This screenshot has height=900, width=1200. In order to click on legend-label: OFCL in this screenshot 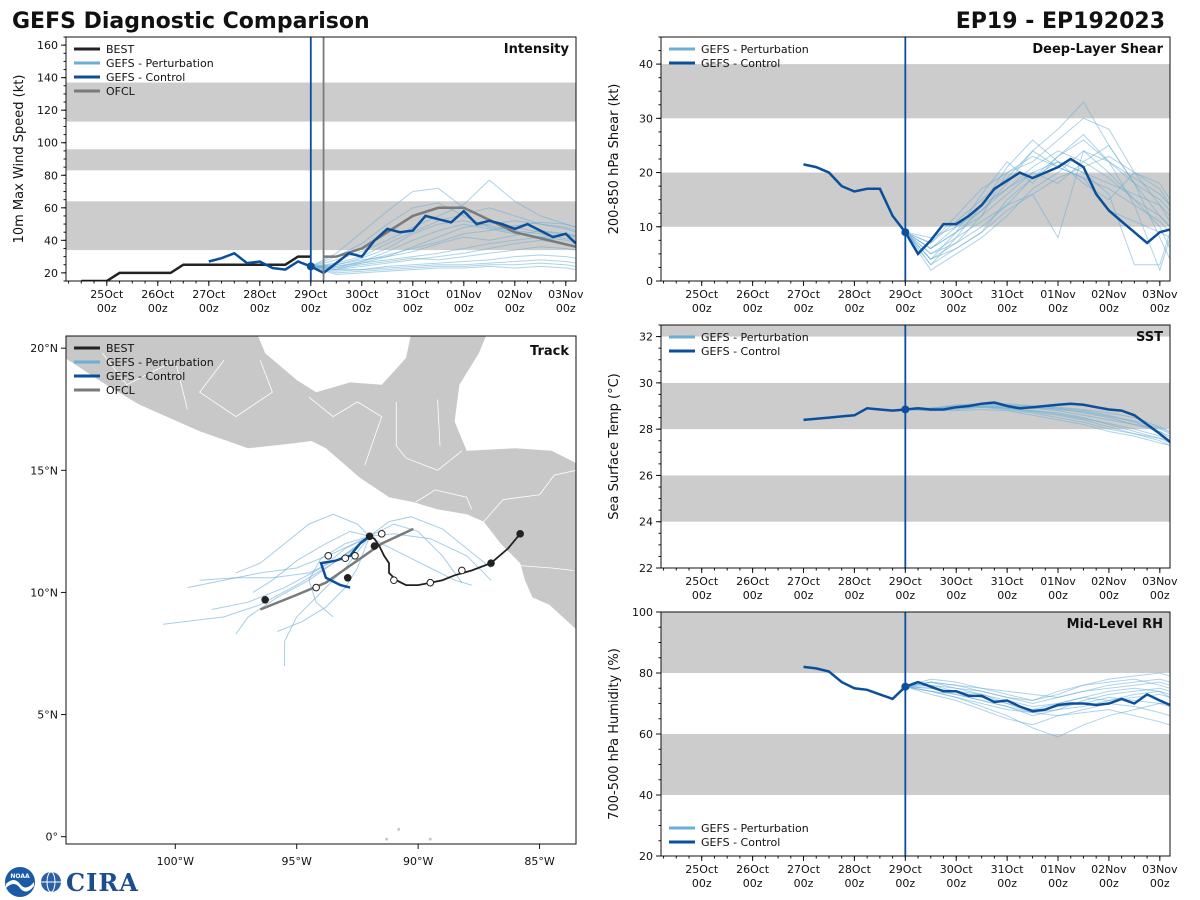, I will do `click(121, 390)`.